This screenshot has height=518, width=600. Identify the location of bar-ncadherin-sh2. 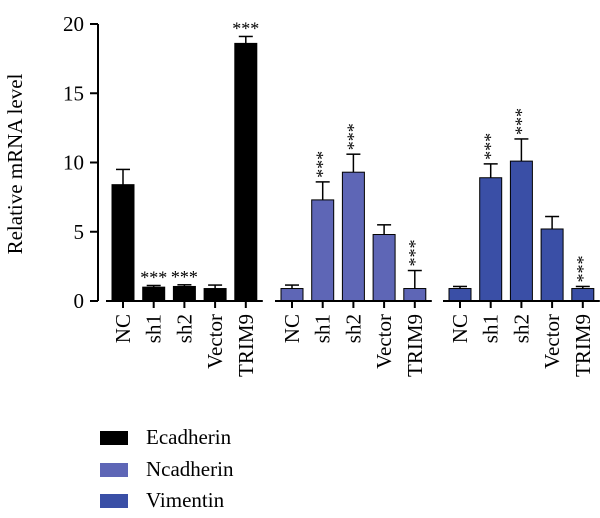
(353, 236).